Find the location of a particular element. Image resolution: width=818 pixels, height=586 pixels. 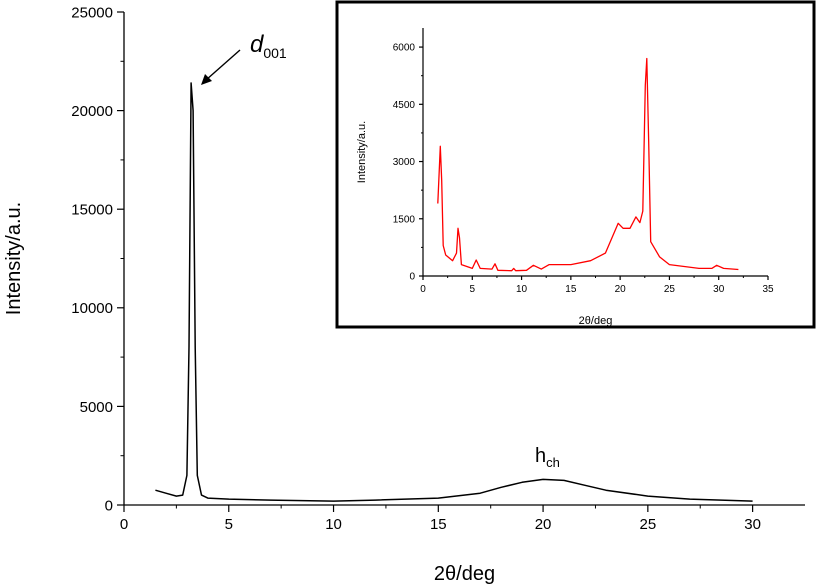

y-tick-label: 25000 is located at coordinates (92, 12).